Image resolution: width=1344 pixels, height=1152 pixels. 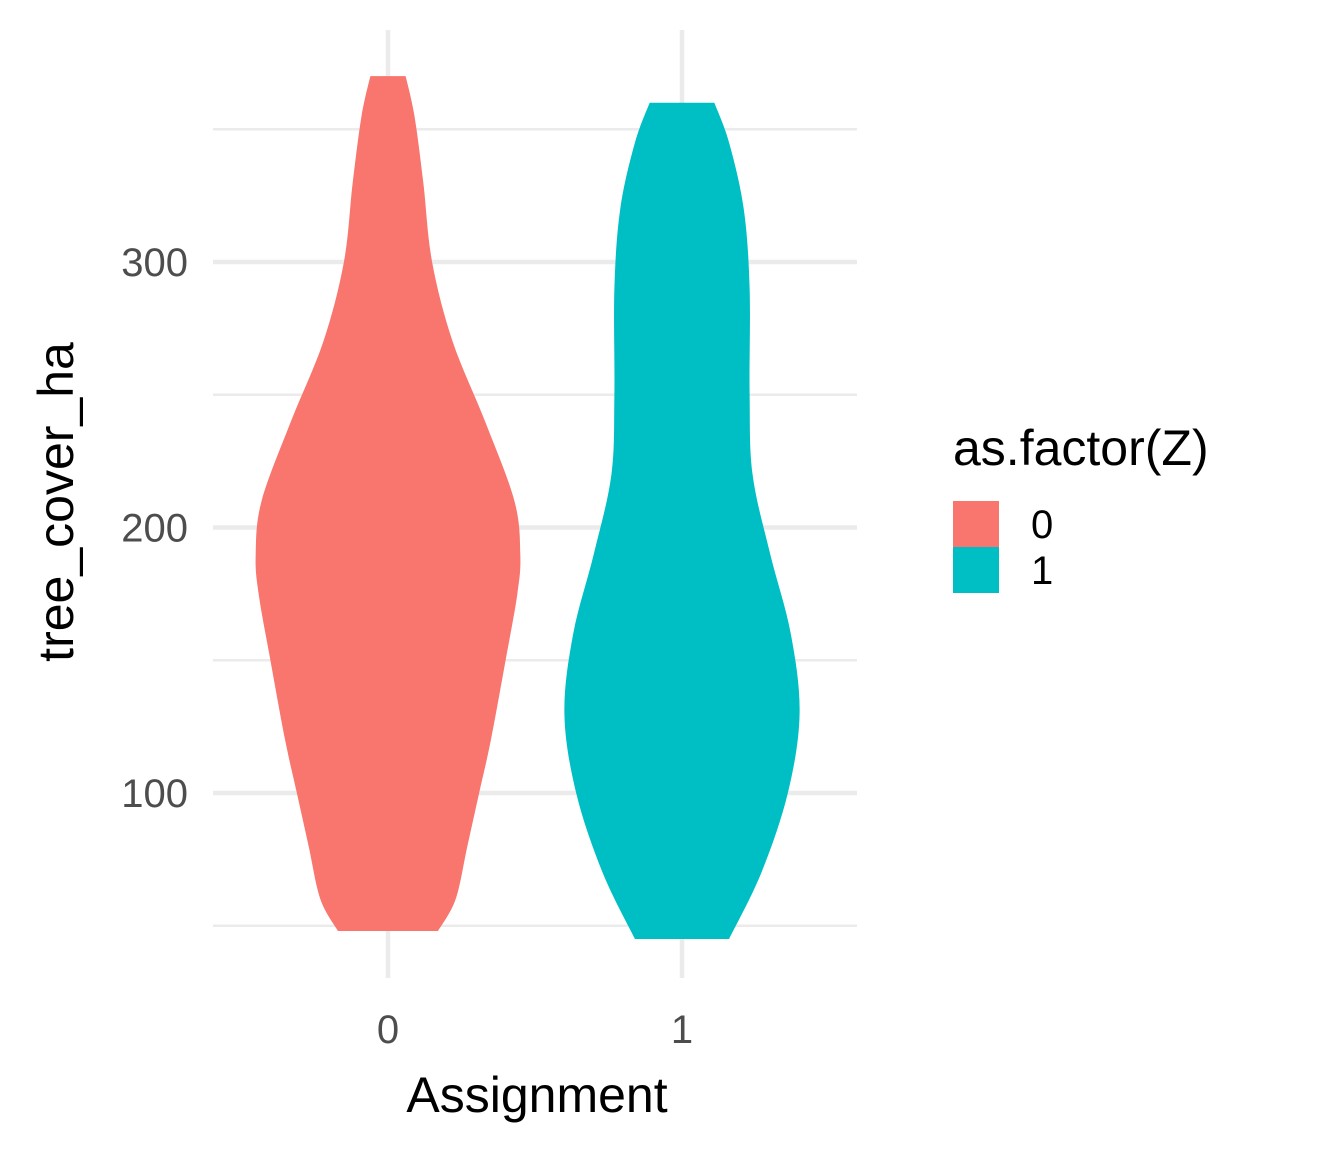 I want to click on legend-label-1: 1, so click(x=1042, y=571).